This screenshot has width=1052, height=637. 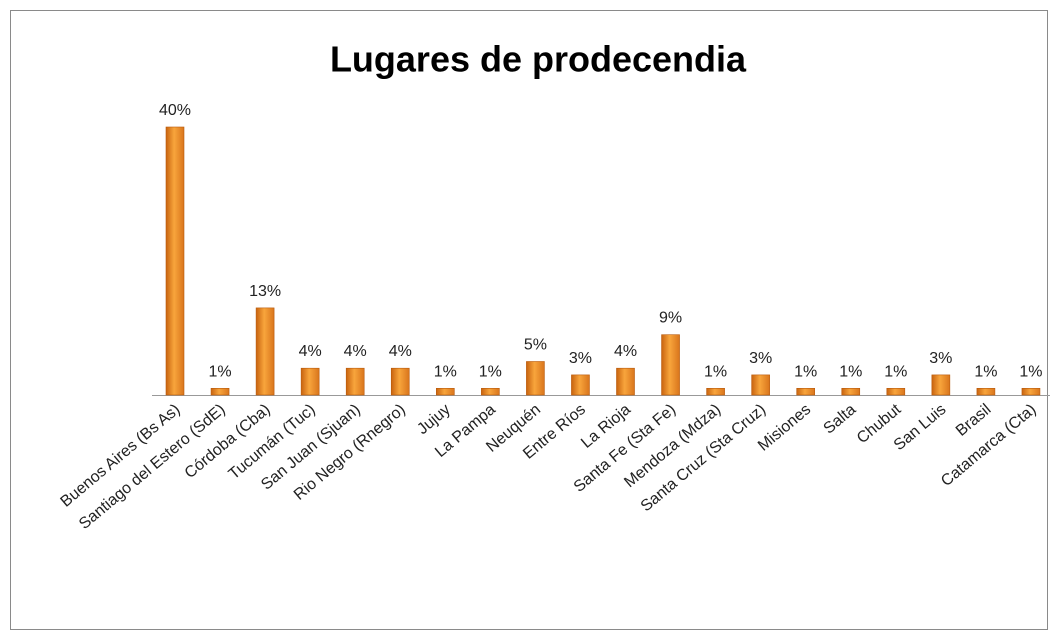 I want to click on data-label: 13%, so click(x=265, y=291).